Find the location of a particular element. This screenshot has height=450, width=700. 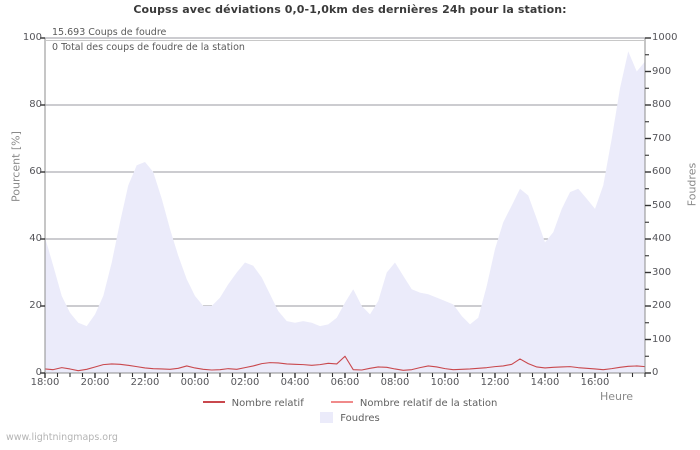

y-tick-label-right: 400 is located at coordinates (662, 238).